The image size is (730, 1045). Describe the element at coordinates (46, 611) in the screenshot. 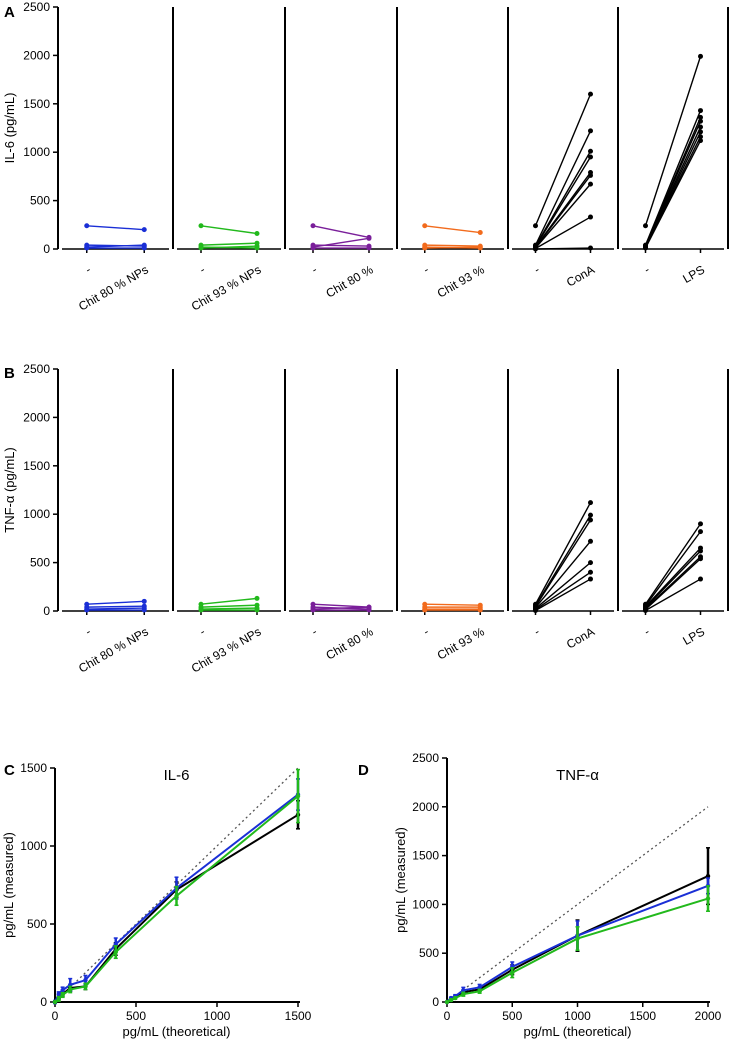

I see `panel-B-y-tick-label: 0` at that location.